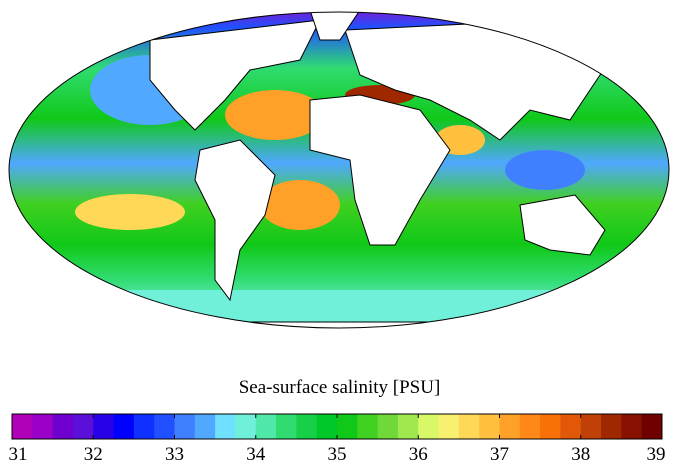 This screenshot has height=468, width=679. I want to click on colorbar-tick-label: 31, so click(18, 454).